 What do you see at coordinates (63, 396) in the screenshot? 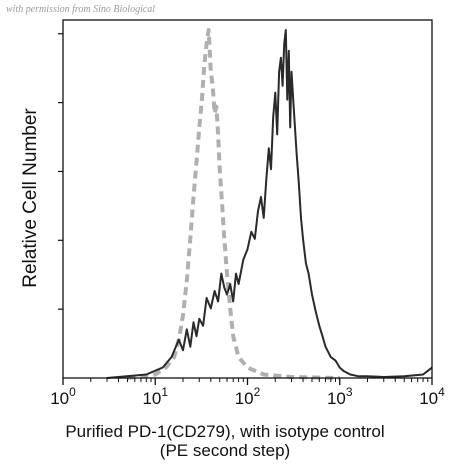
I see `x-tick-label: 10⁰` at bounding box center [63, 396].